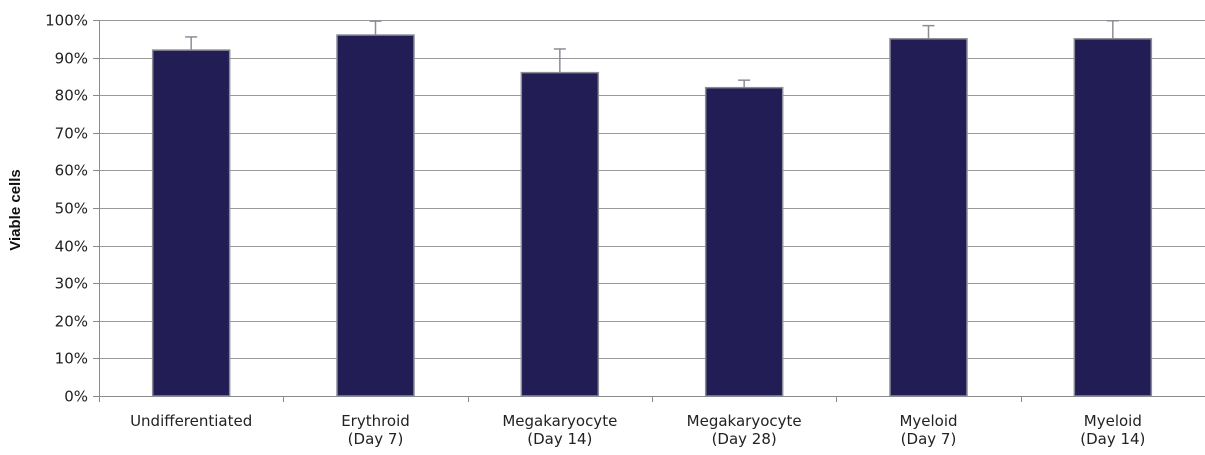 The height and width of the screenshot is (455, 1205). What do you see at coordinates (744, 439) in the screenshot?
I see `category-label: (Day 28)` at bounding box center [744, 439].